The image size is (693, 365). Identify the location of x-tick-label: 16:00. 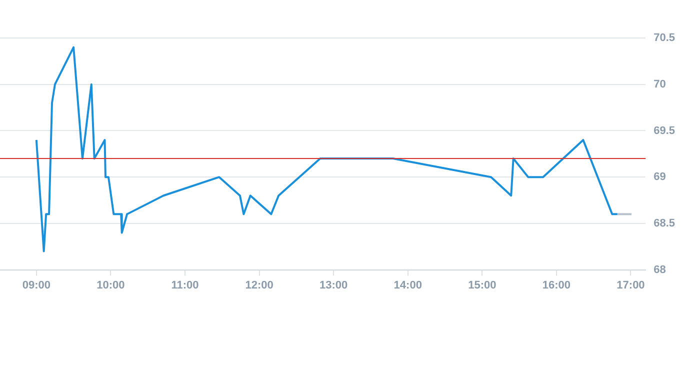
(556, 285).